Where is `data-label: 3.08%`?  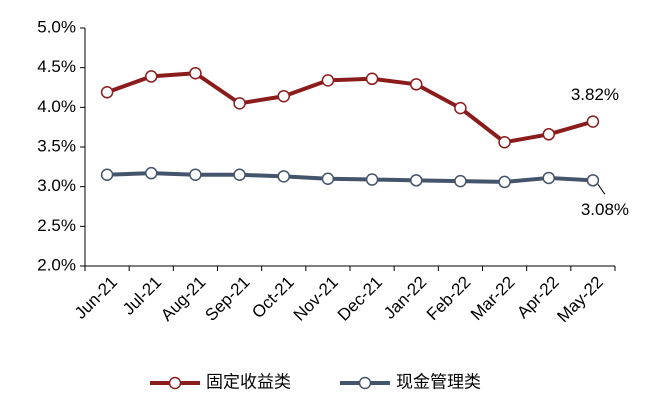
data-label: 3.08% is located at coordinates (605, 209).